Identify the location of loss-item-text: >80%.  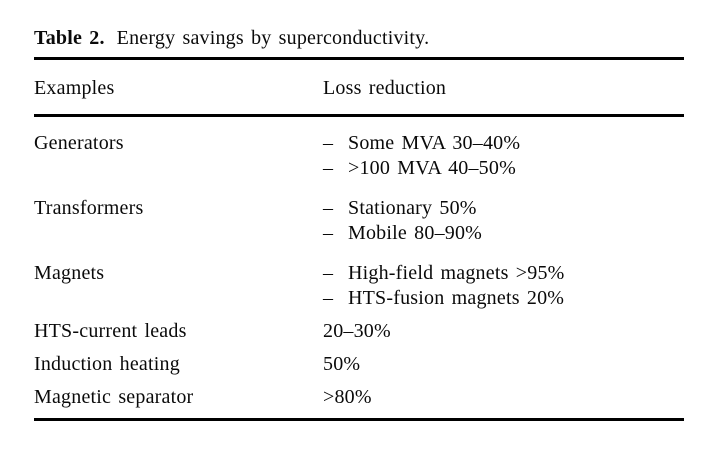
(347, 396).